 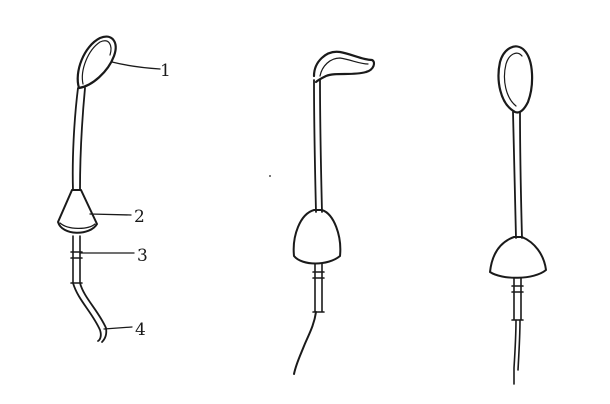 I want to click on middle-tail, so click(x=305, y=343).